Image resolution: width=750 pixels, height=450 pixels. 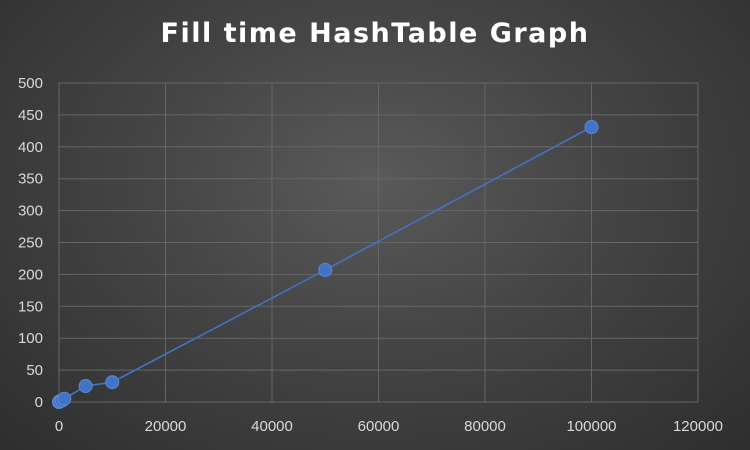 I want to click on x-tick-label: 120000, so click(x=698, y=426).